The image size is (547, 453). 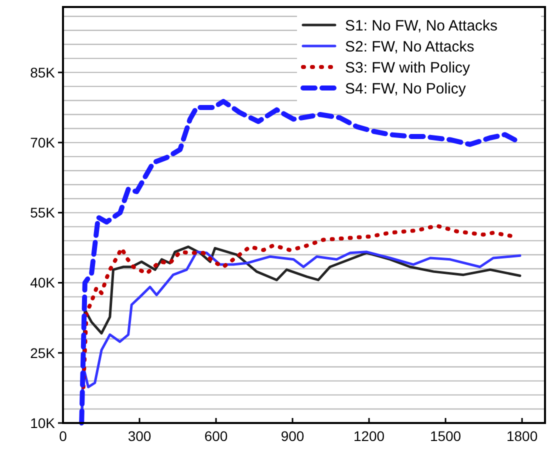 I want to click on y-tick-label: 10K, so click(x=43, y=422).